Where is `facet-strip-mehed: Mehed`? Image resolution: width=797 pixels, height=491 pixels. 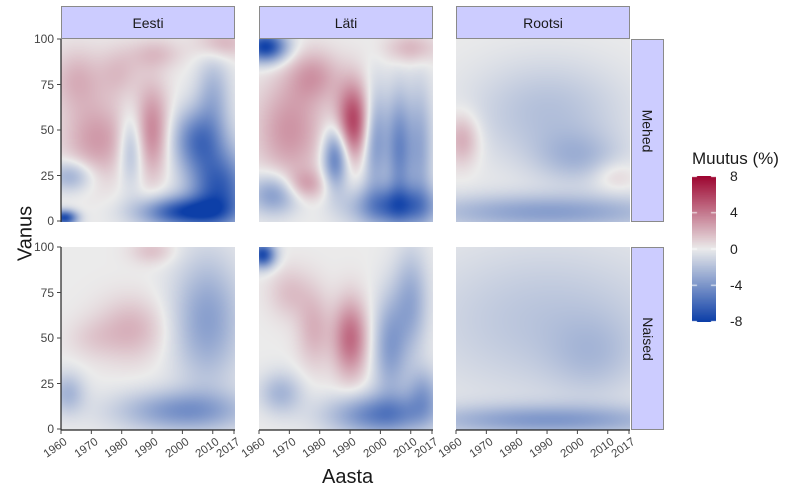 facet-strip-mehed: Mehed is located at coordinates (647, 130).